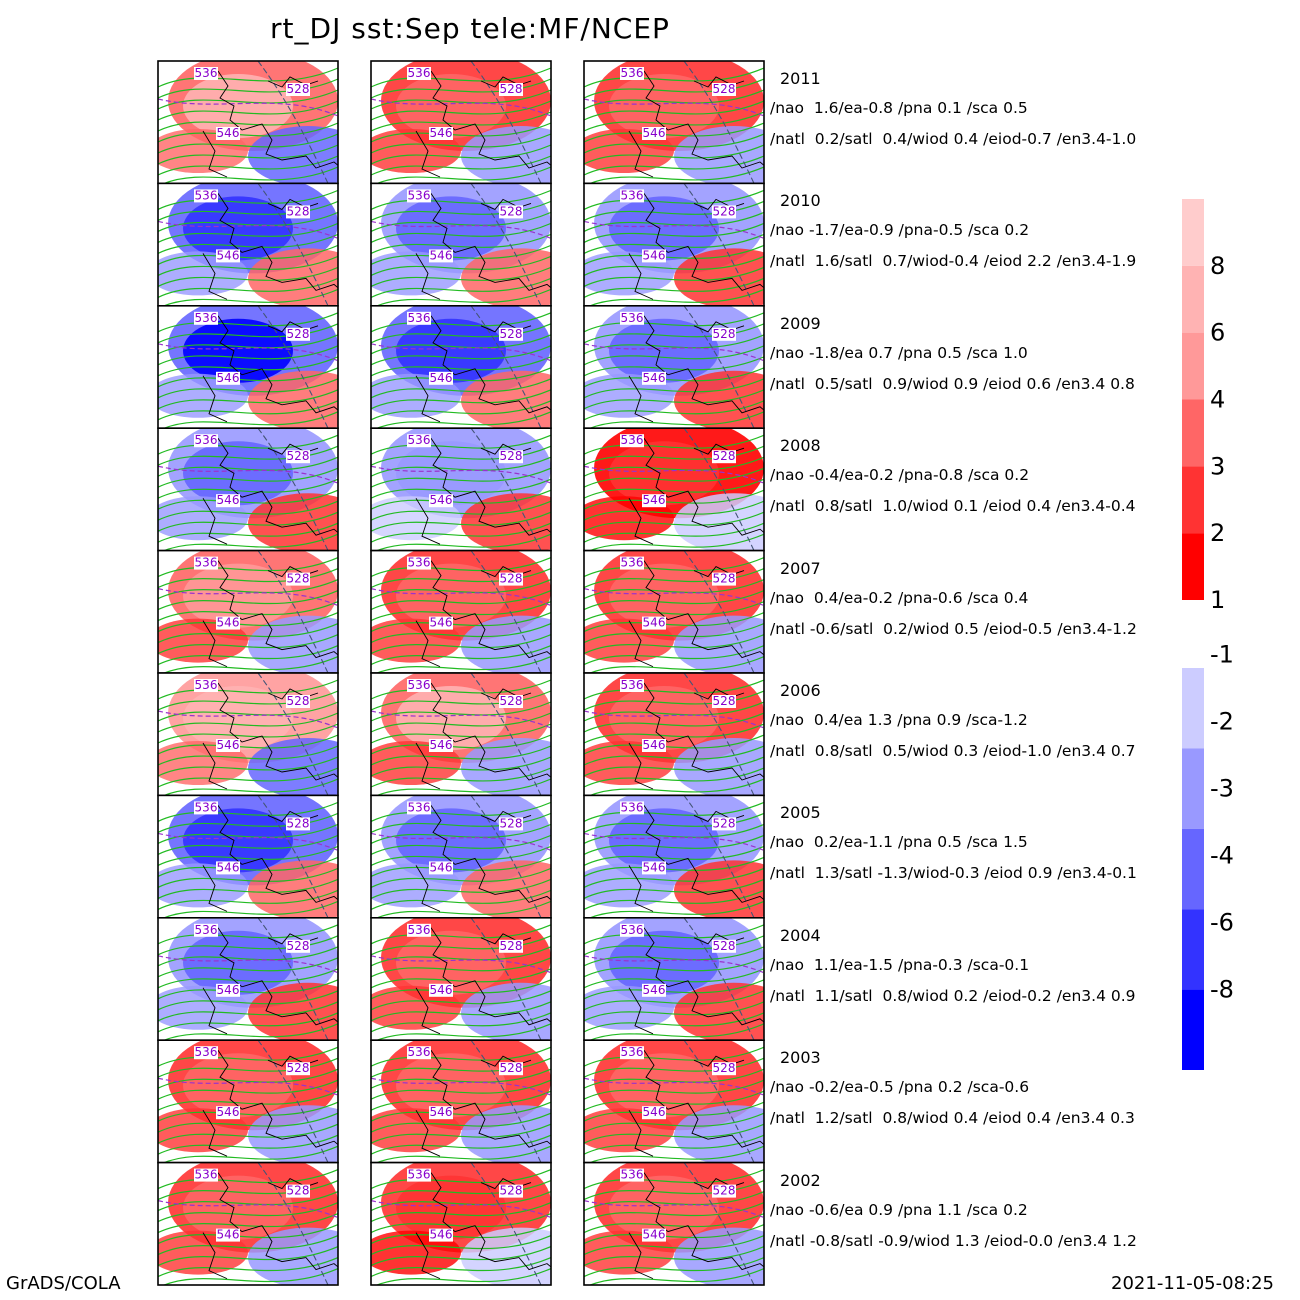  I want to click on teleconnection-line: /nao -1.7/ea-0.9 /pna-0.5 /sca 0.2, so click(900, 230).